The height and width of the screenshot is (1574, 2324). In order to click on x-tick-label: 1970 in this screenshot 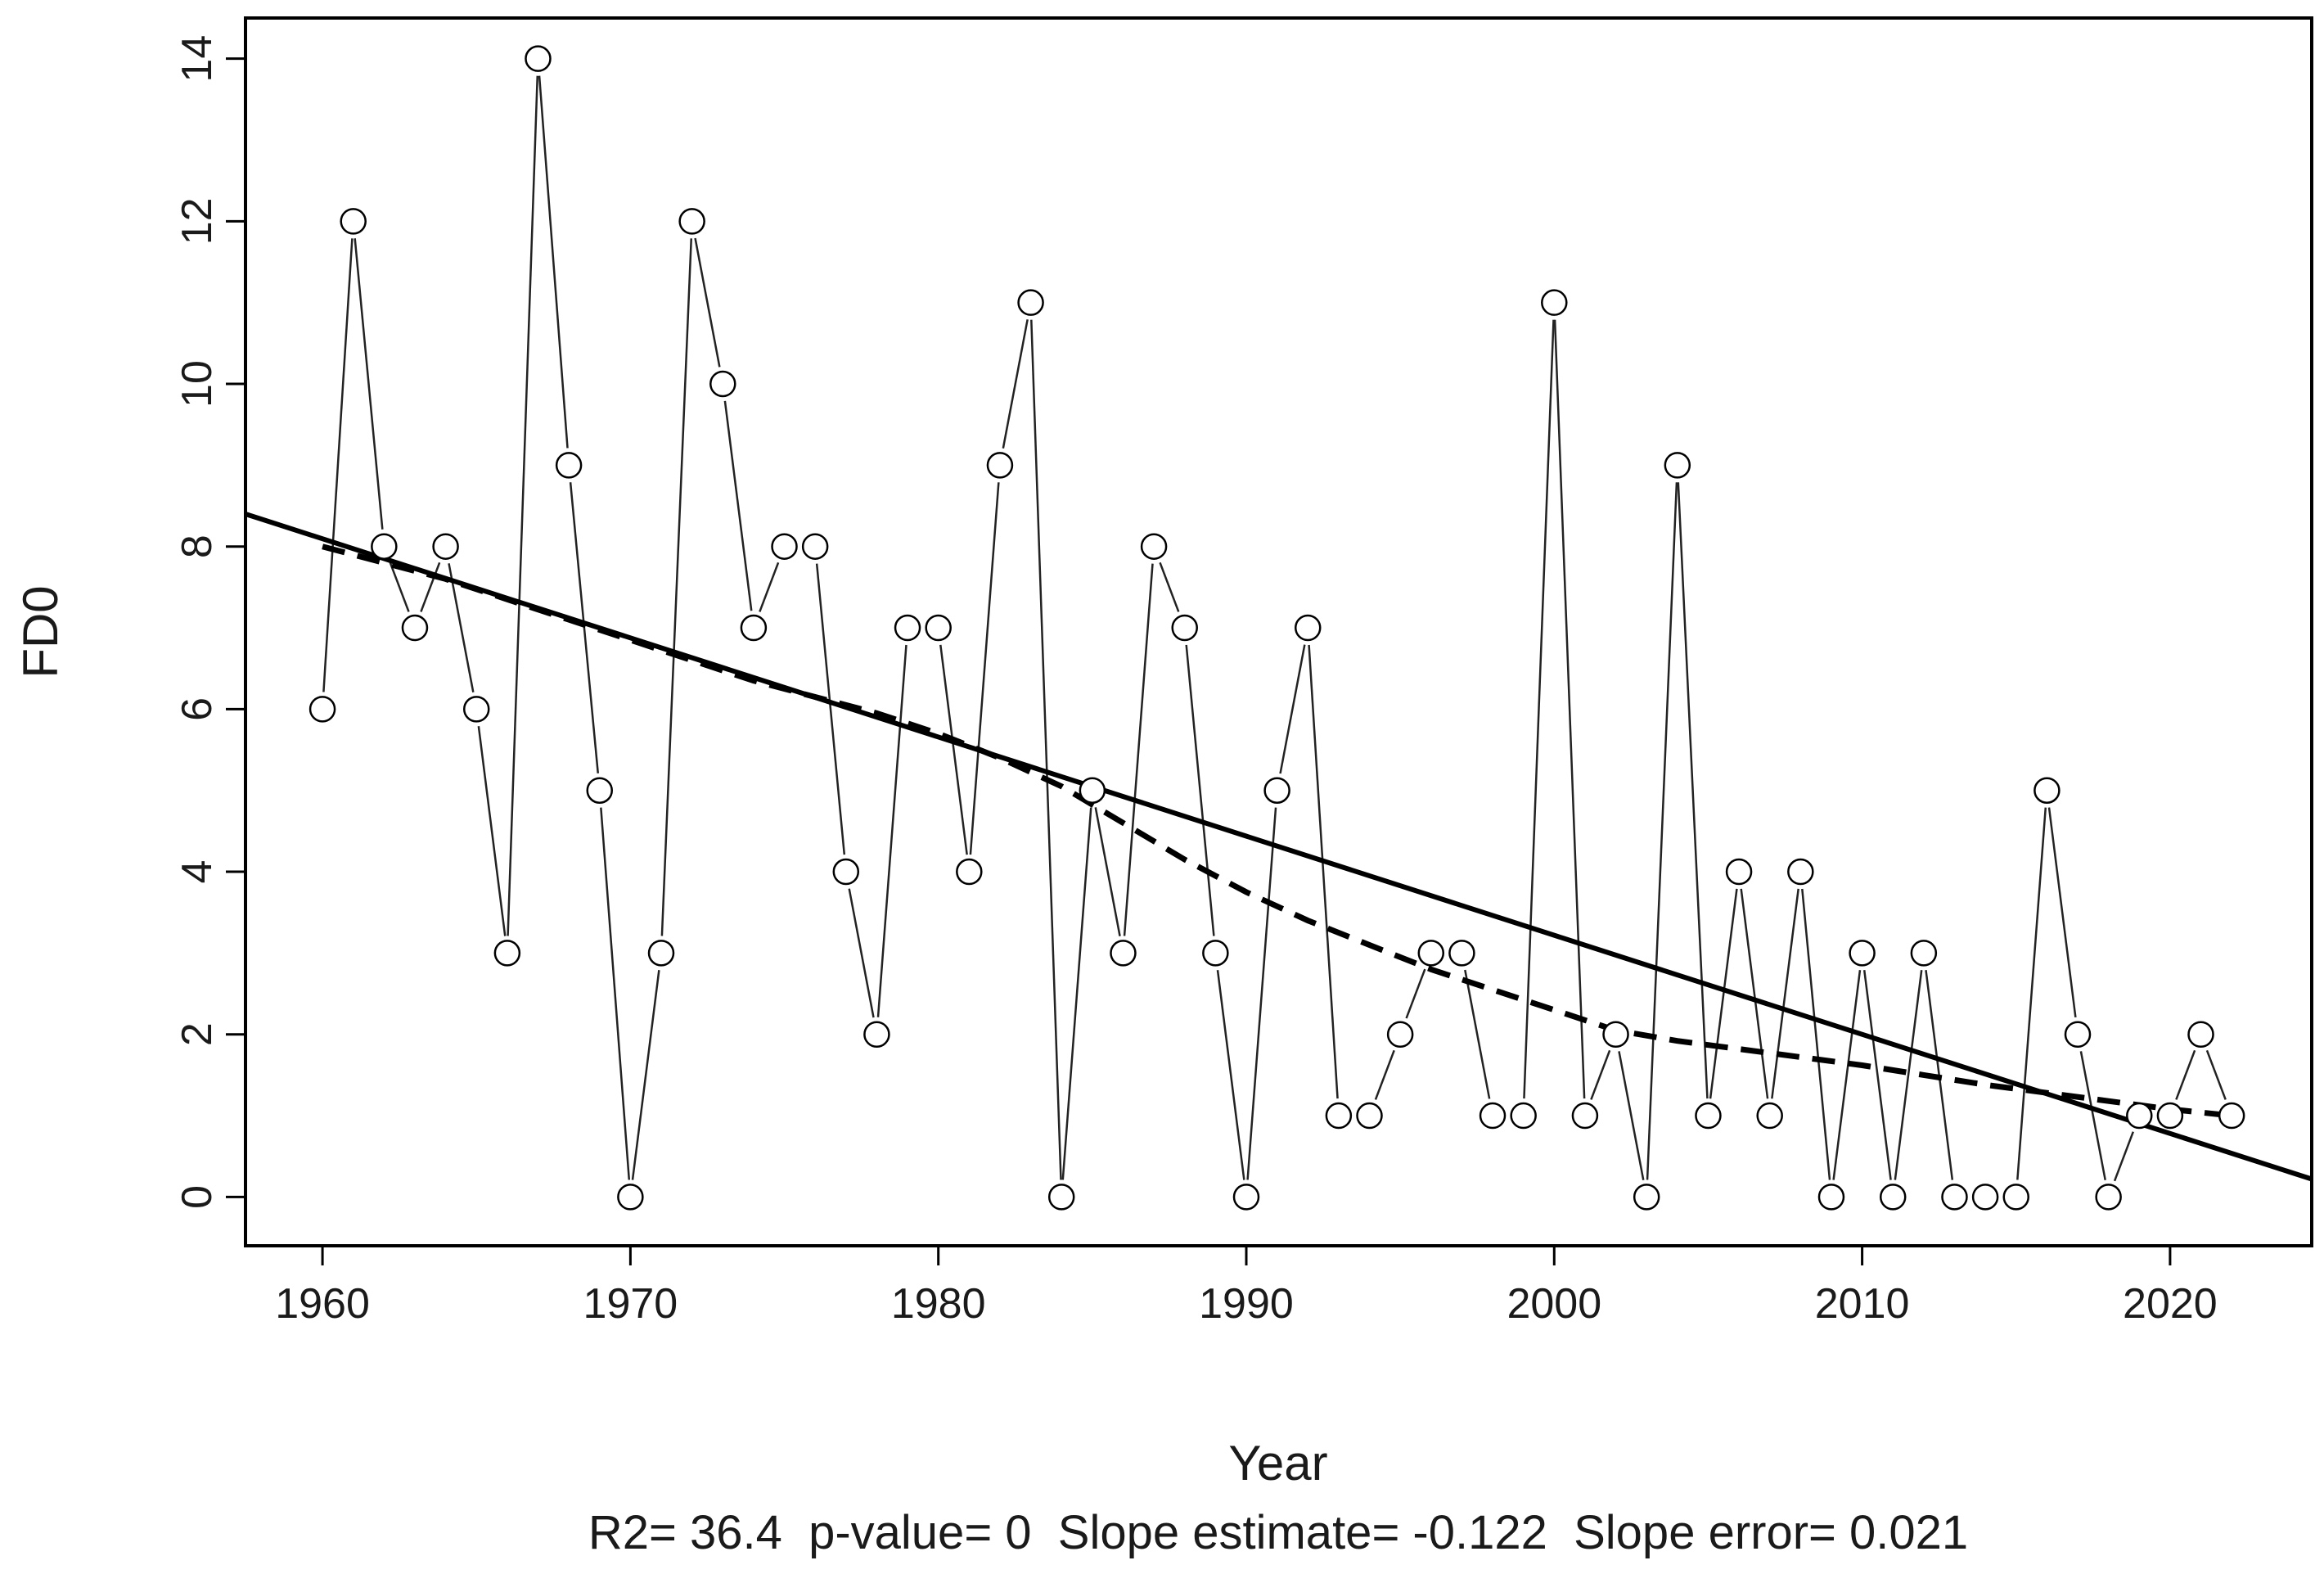, I will do `click(630, 1304)`.